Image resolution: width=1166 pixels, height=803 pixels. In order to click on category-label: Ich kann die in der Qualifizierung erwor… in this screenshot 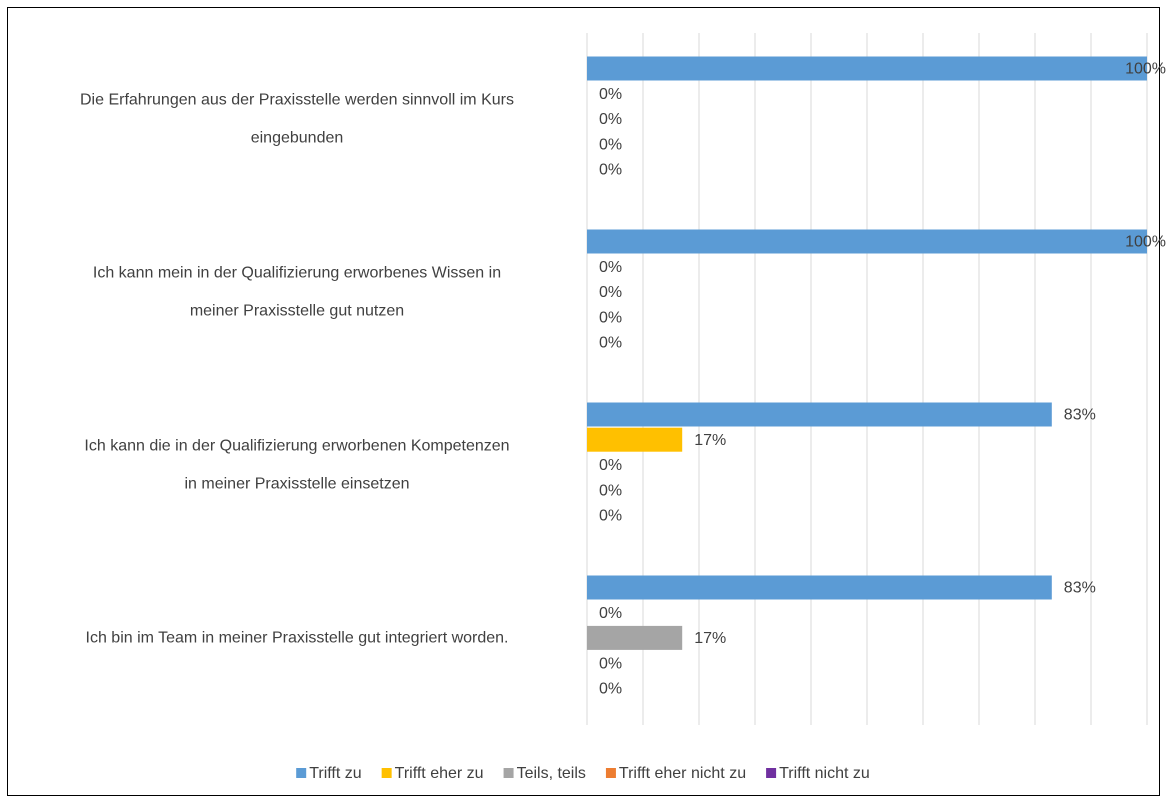, I will do `click(296, 446)`.